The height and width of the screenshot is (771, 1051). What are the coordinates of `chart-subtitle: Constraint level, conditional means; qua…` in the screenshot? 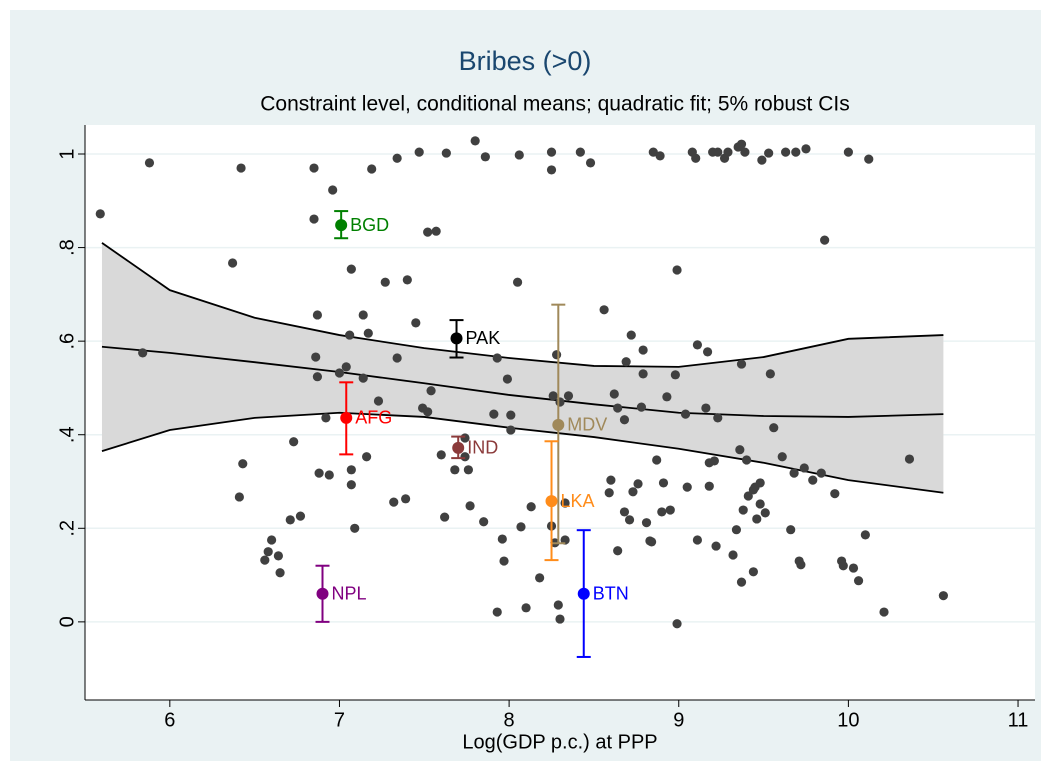 It's located at (554, 104).